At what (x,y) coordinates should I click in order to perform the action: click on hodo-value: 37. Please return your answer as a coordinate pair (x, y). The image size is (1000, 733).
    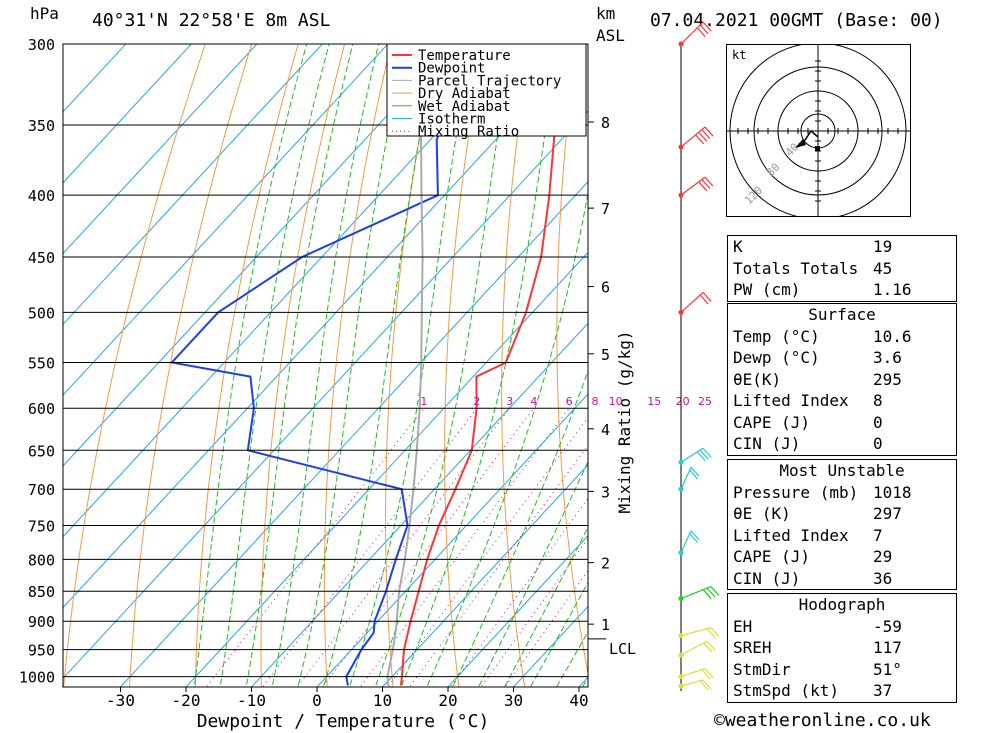
    Looking at the image, I should click on (883, 690).